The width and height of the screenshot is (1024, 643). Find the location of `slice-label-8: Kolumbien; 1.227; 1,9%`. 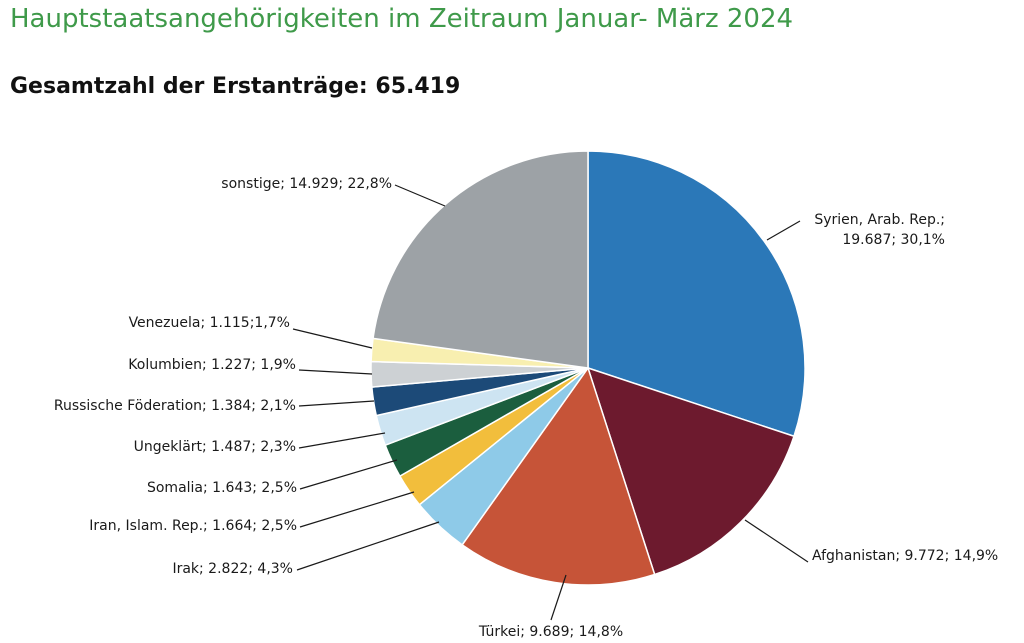

slice-label-8: Kolumbien; 1.227; 1,9% is located at coordinates (212, 365).